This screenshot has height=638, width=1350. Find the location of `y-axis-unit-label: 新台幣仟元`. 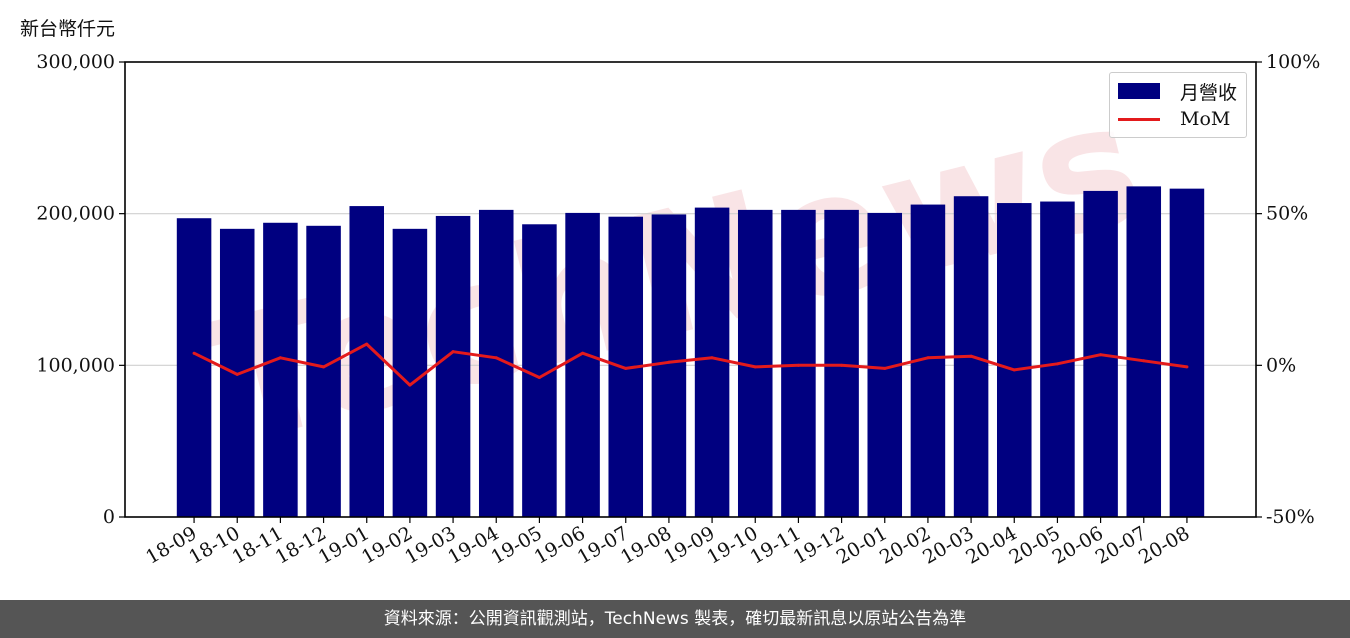

y-axis-unit-label: 新台幣仟元 is located at coordinates (68, 29).